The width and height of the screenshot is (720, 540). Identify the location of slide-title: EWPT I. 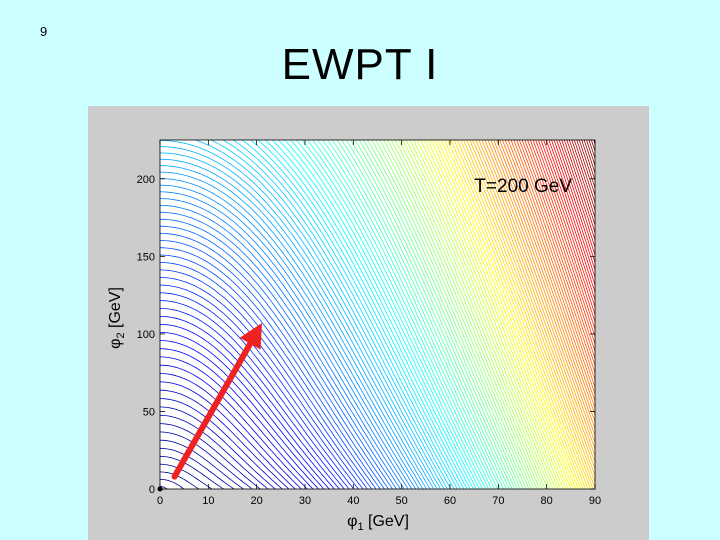
(360, 64).